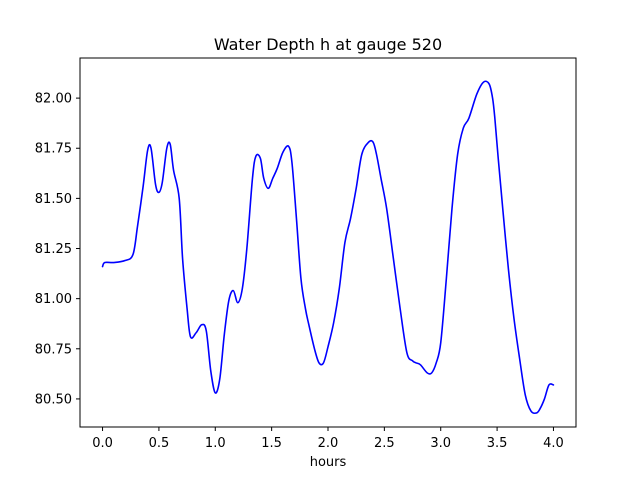 The image size is (640, 480). What do you see at coordinates (384, 443) in the screenshot?
I see `x-tick-label: 2.5` at bounding box center [384, 443].